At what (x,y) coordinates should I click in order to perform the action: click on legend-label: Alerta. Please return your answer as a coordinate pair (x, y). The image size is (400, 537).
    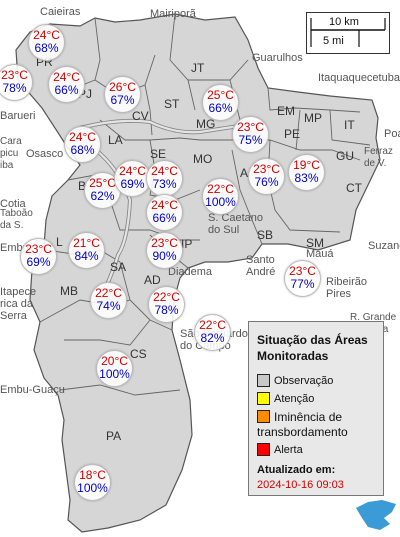
    Looking at the image, I should click on (288, 450).